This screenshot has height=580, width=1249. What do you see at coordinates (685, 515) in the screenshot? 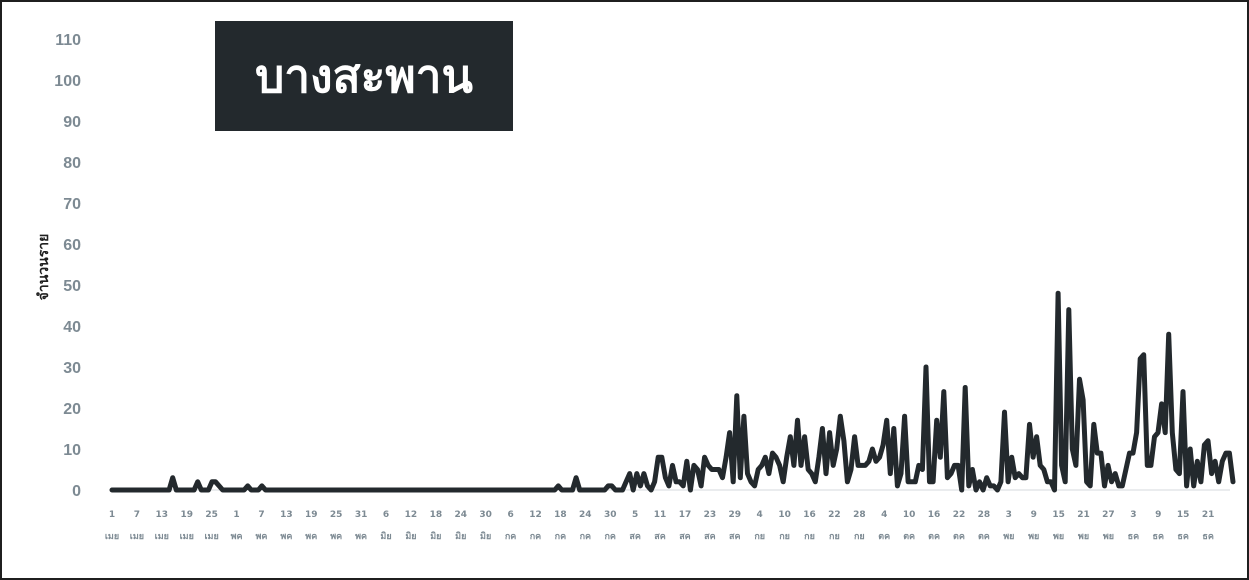
I see `x-tick-day: 17` at bounding box center [685, 515].